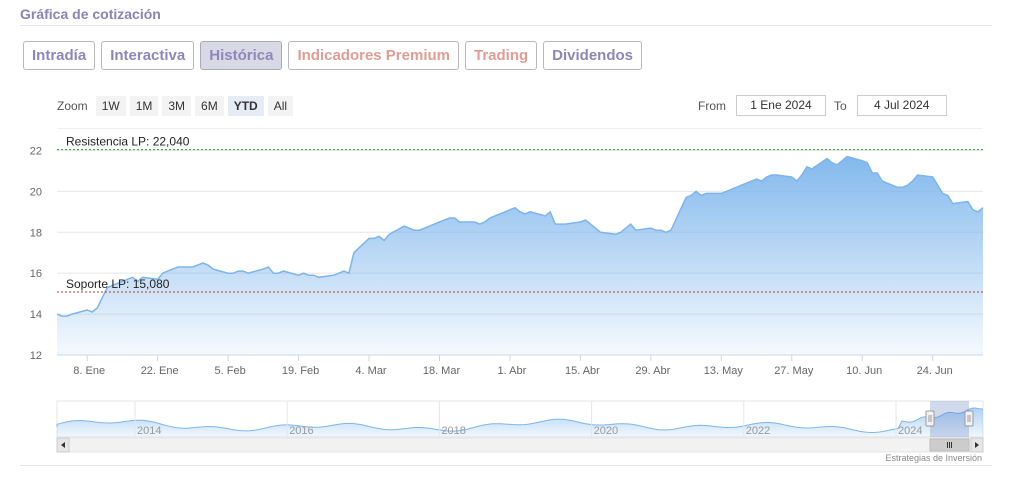 This screenshot has height=483, width=1024. I want to click on from-label: From, so click(712, 105).